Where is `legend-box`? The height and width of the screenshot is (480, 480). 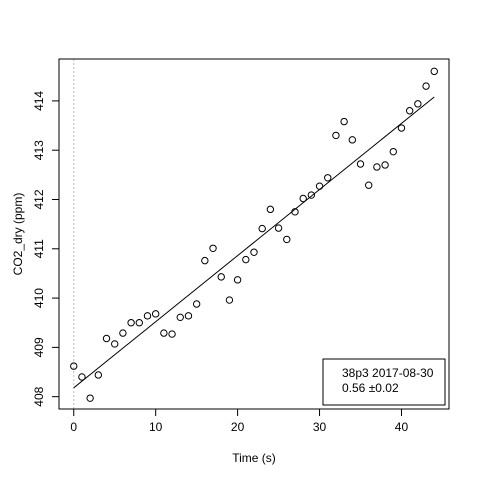
legend-box is located at coordinates (384, 382).